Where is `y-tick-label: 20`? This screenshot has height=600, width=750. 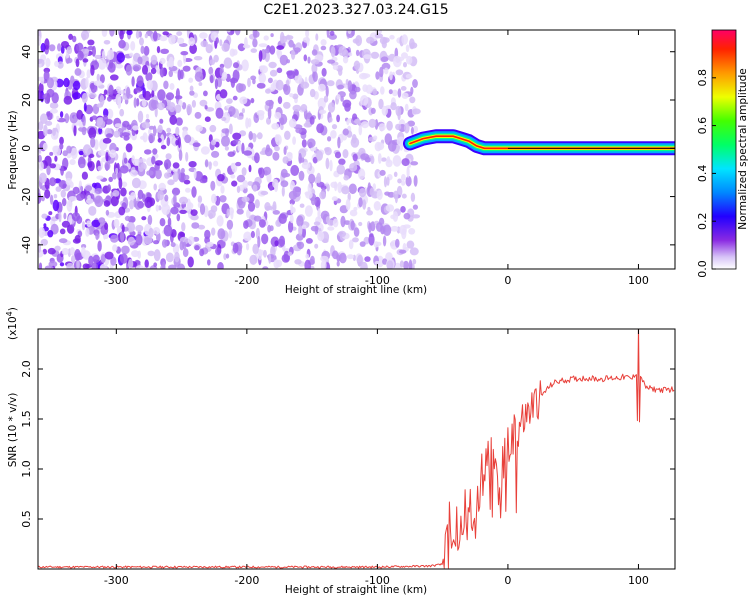
y-tick-label: 20 is located at coordinates (26, 100).